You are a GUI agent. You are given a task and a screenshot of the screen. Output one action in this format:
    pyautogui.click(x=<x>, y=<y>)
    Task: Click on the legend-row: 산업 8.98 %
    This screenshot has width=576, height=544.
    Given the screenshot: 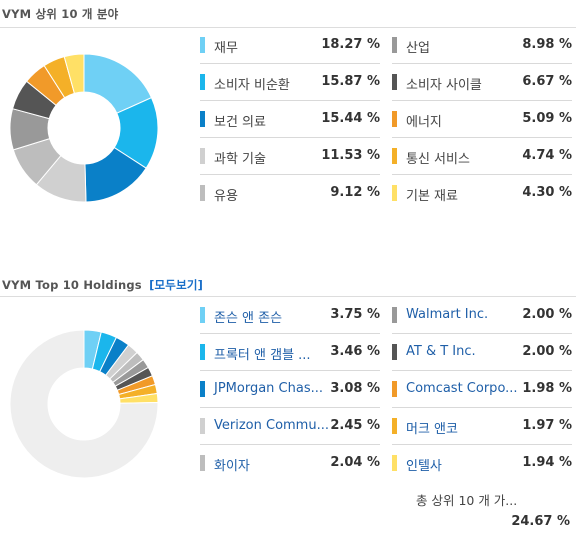 What is the action you would take?
    pyautogui.click(x=482, y=45)
    